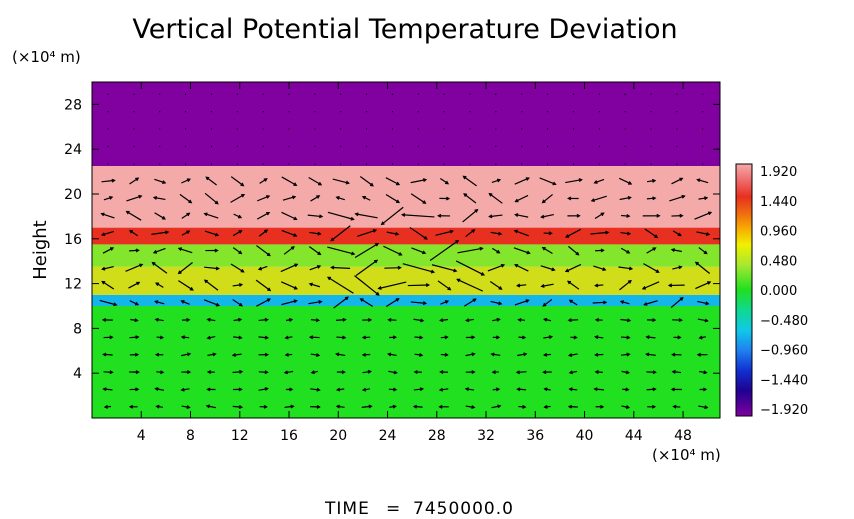  Describe the element at coordinates (388, 436) in the screenshot. I see `x-tick-label: 24` at that location.